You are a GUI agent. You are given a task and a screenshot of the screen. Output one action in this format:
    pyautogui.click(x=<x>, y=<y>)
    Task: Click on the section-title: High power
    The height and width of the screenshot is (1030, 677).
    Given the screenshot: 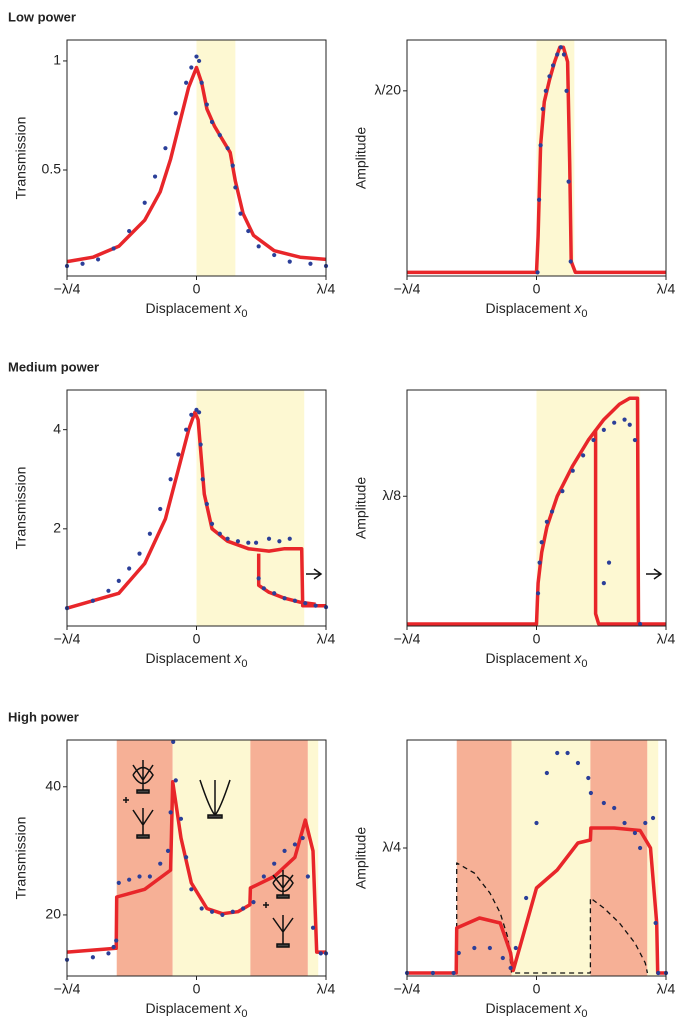 What is the action you would take?
    pyautogui.click(x=43, y=716)
    